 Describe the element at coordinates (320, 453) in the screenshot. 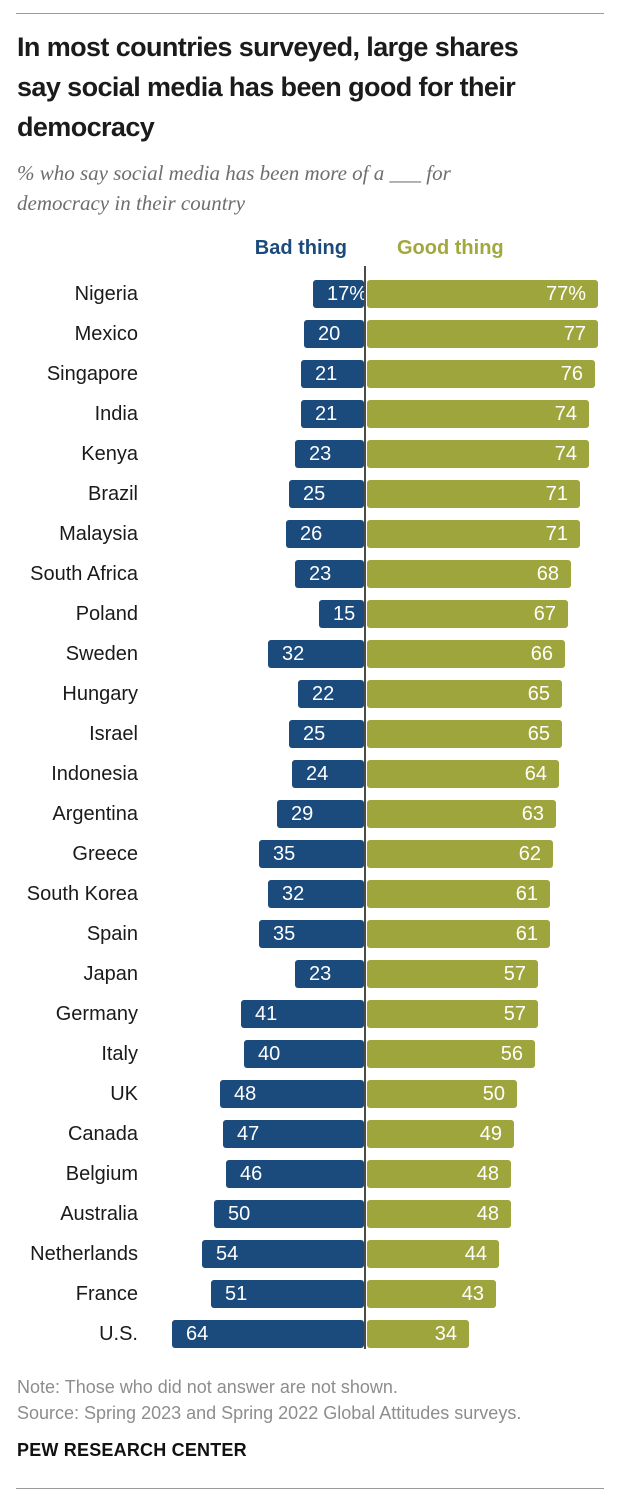

I see `bad-thing-value: 23` at that location.